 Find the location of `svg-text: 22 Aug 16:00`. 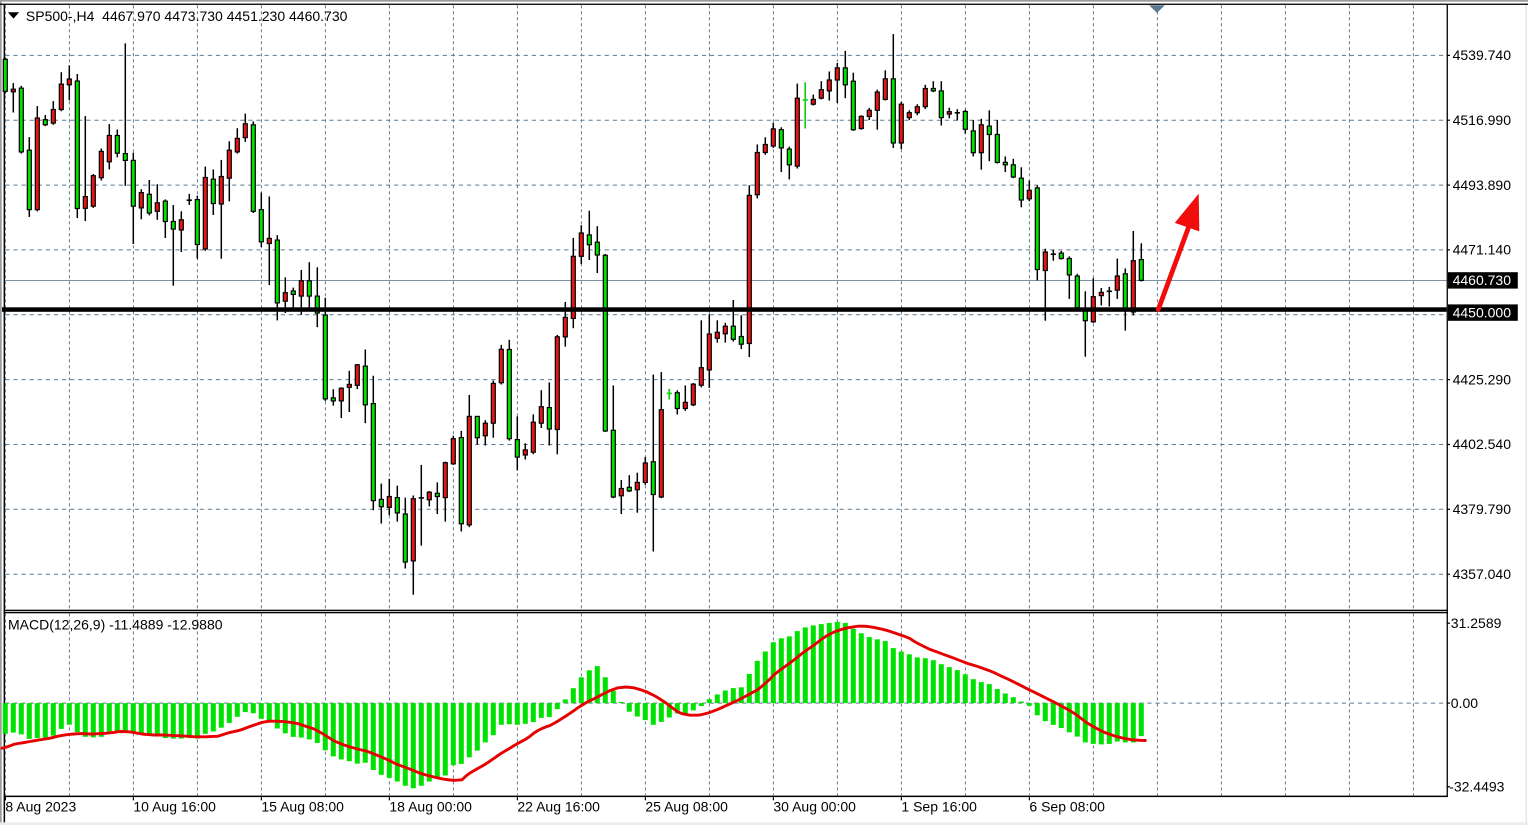

svg-text: 22 Aug 16:00 is located at coordinates (558, 807).